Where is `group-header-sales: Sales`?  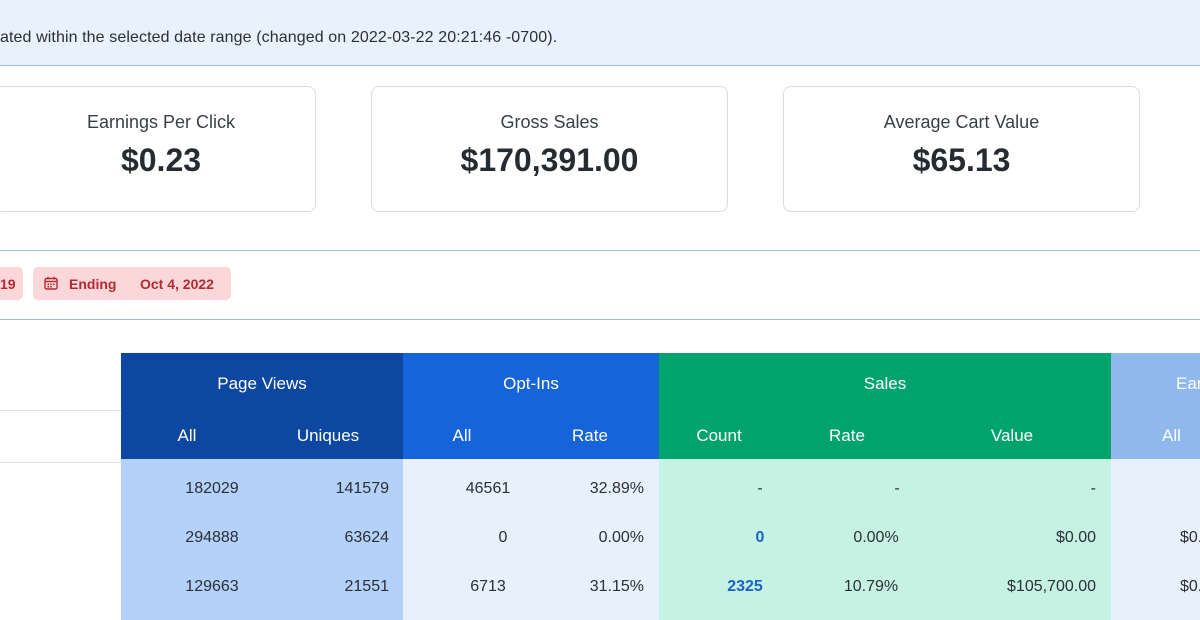 group-header-sales: Sales is located at coordinates (885, 383).